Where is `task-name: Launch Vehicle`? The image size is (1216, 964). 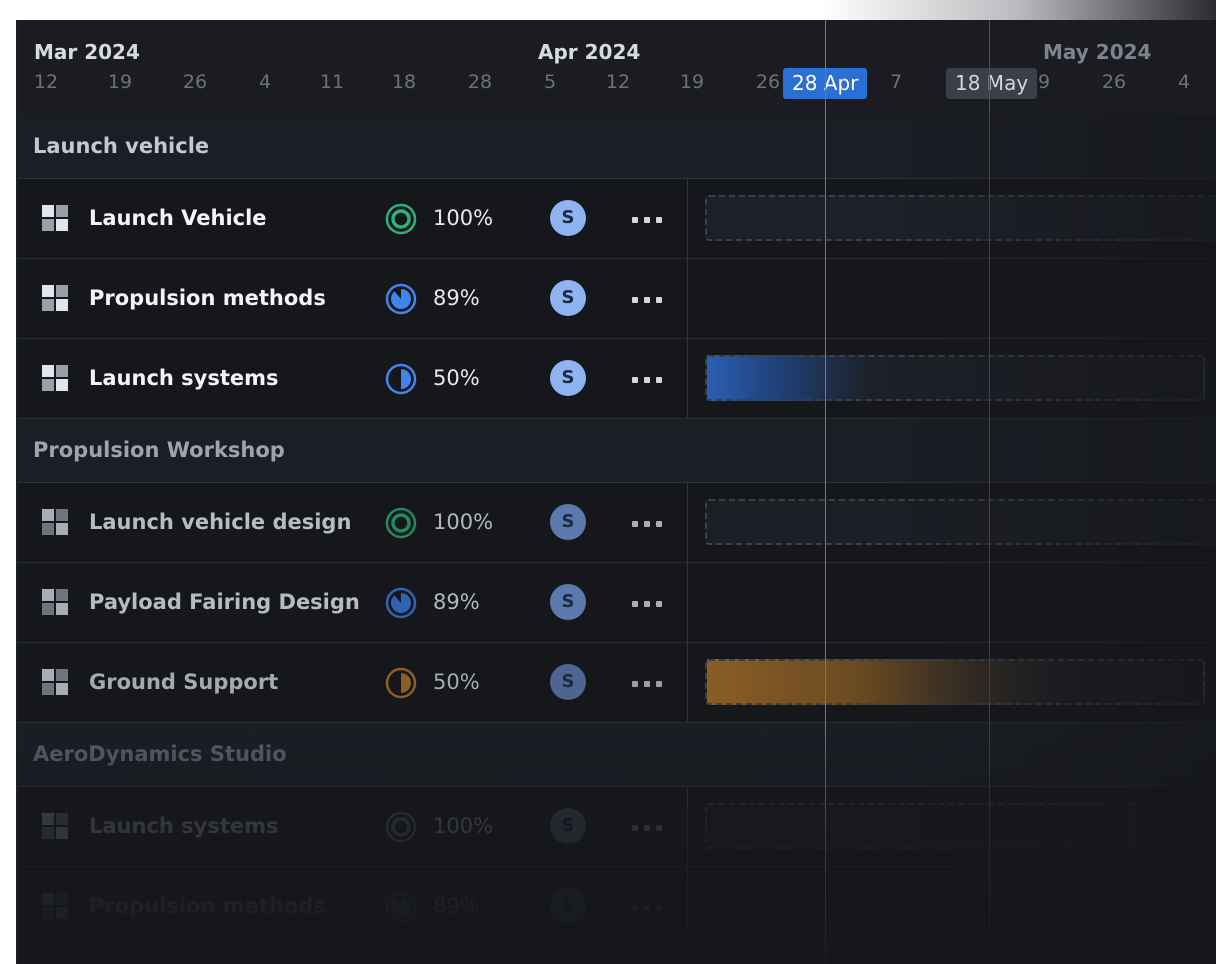 task-name: Launch Vehicle is located at coordinates (178, 218).